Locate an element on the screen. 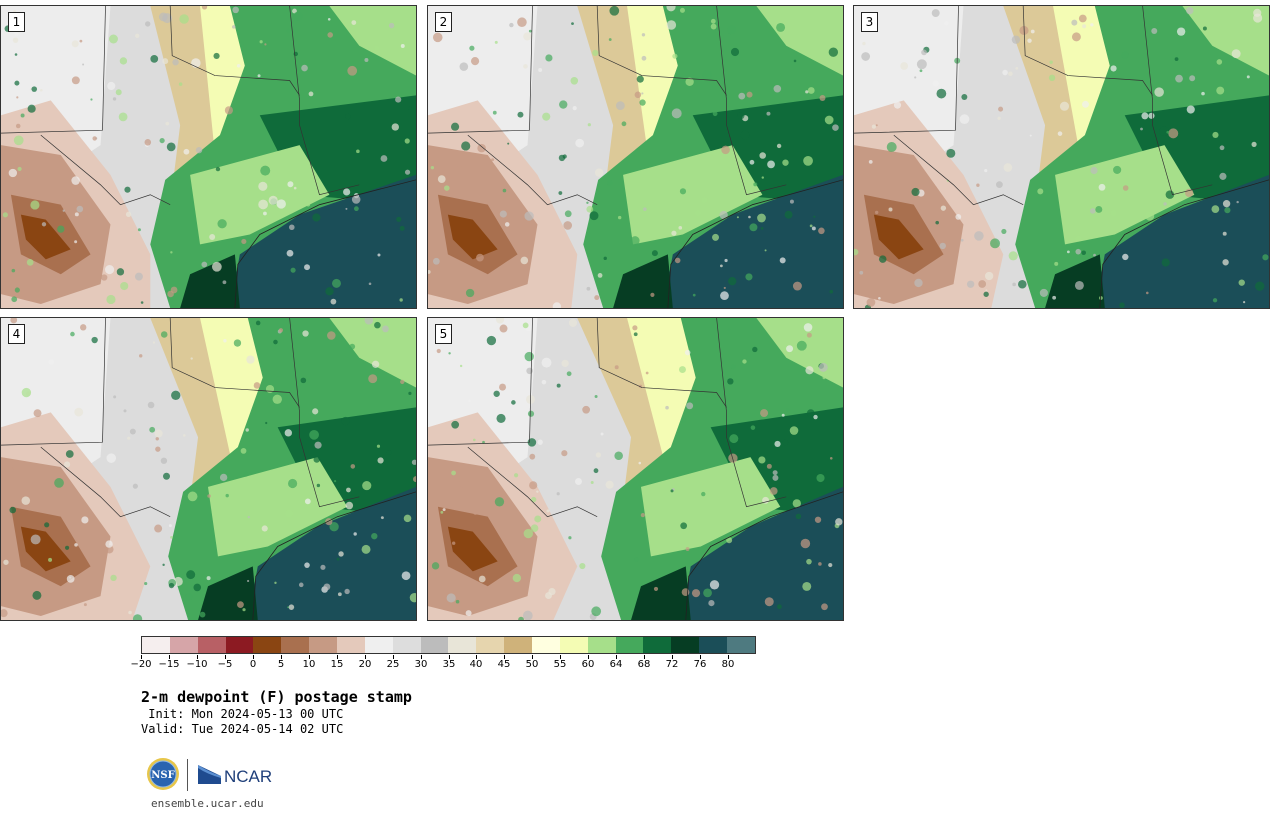  colorbar-tick-label: 30 is located at coordinates (421, 664).